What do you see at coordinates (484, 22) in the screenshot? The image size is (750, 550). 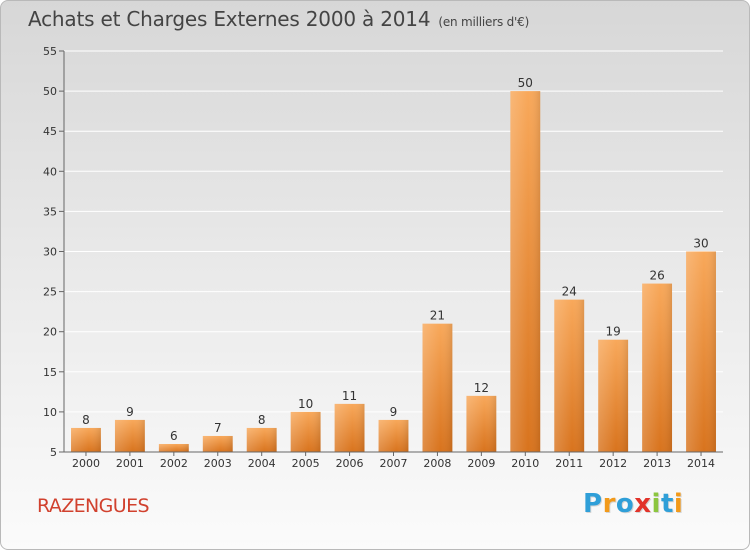 I see `chart-subtitle: (en milliers d'€)` at bounding box center [484, 22].